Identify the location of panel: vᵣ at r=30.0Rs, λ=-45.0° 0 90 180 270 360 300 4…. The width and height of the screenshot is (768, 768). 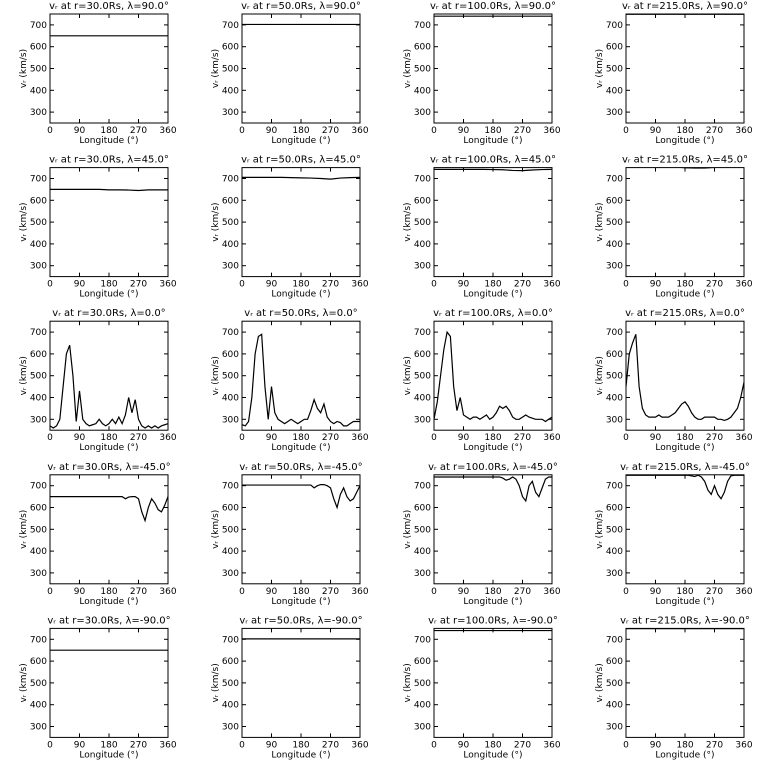
(98, 534).